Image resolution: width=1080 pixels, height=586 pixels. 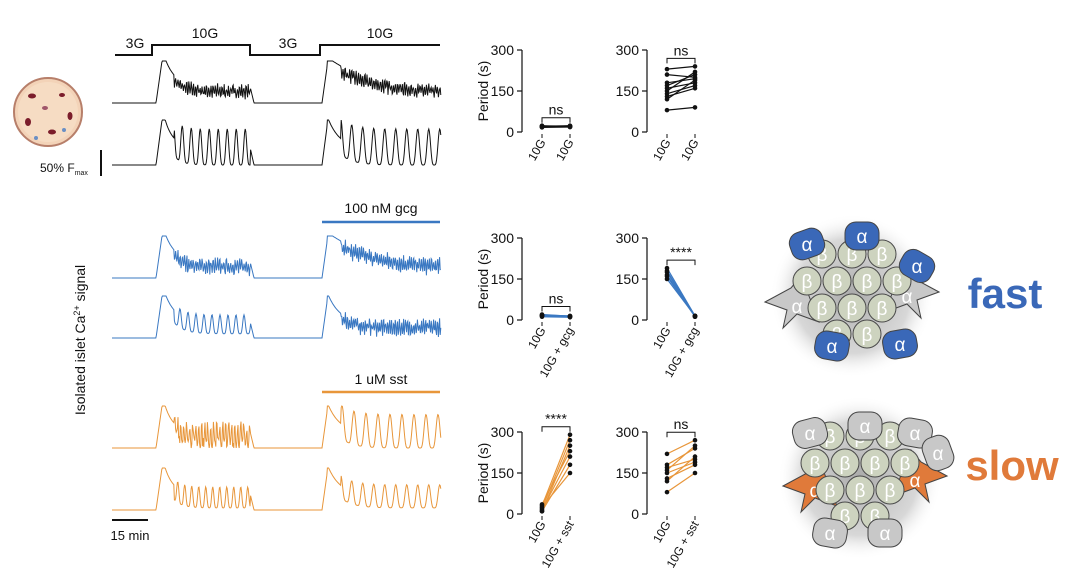 What do you see at coordinates (277, 50) in the screenshot?
I see `protocol-line` at bounding box center [277, 50].